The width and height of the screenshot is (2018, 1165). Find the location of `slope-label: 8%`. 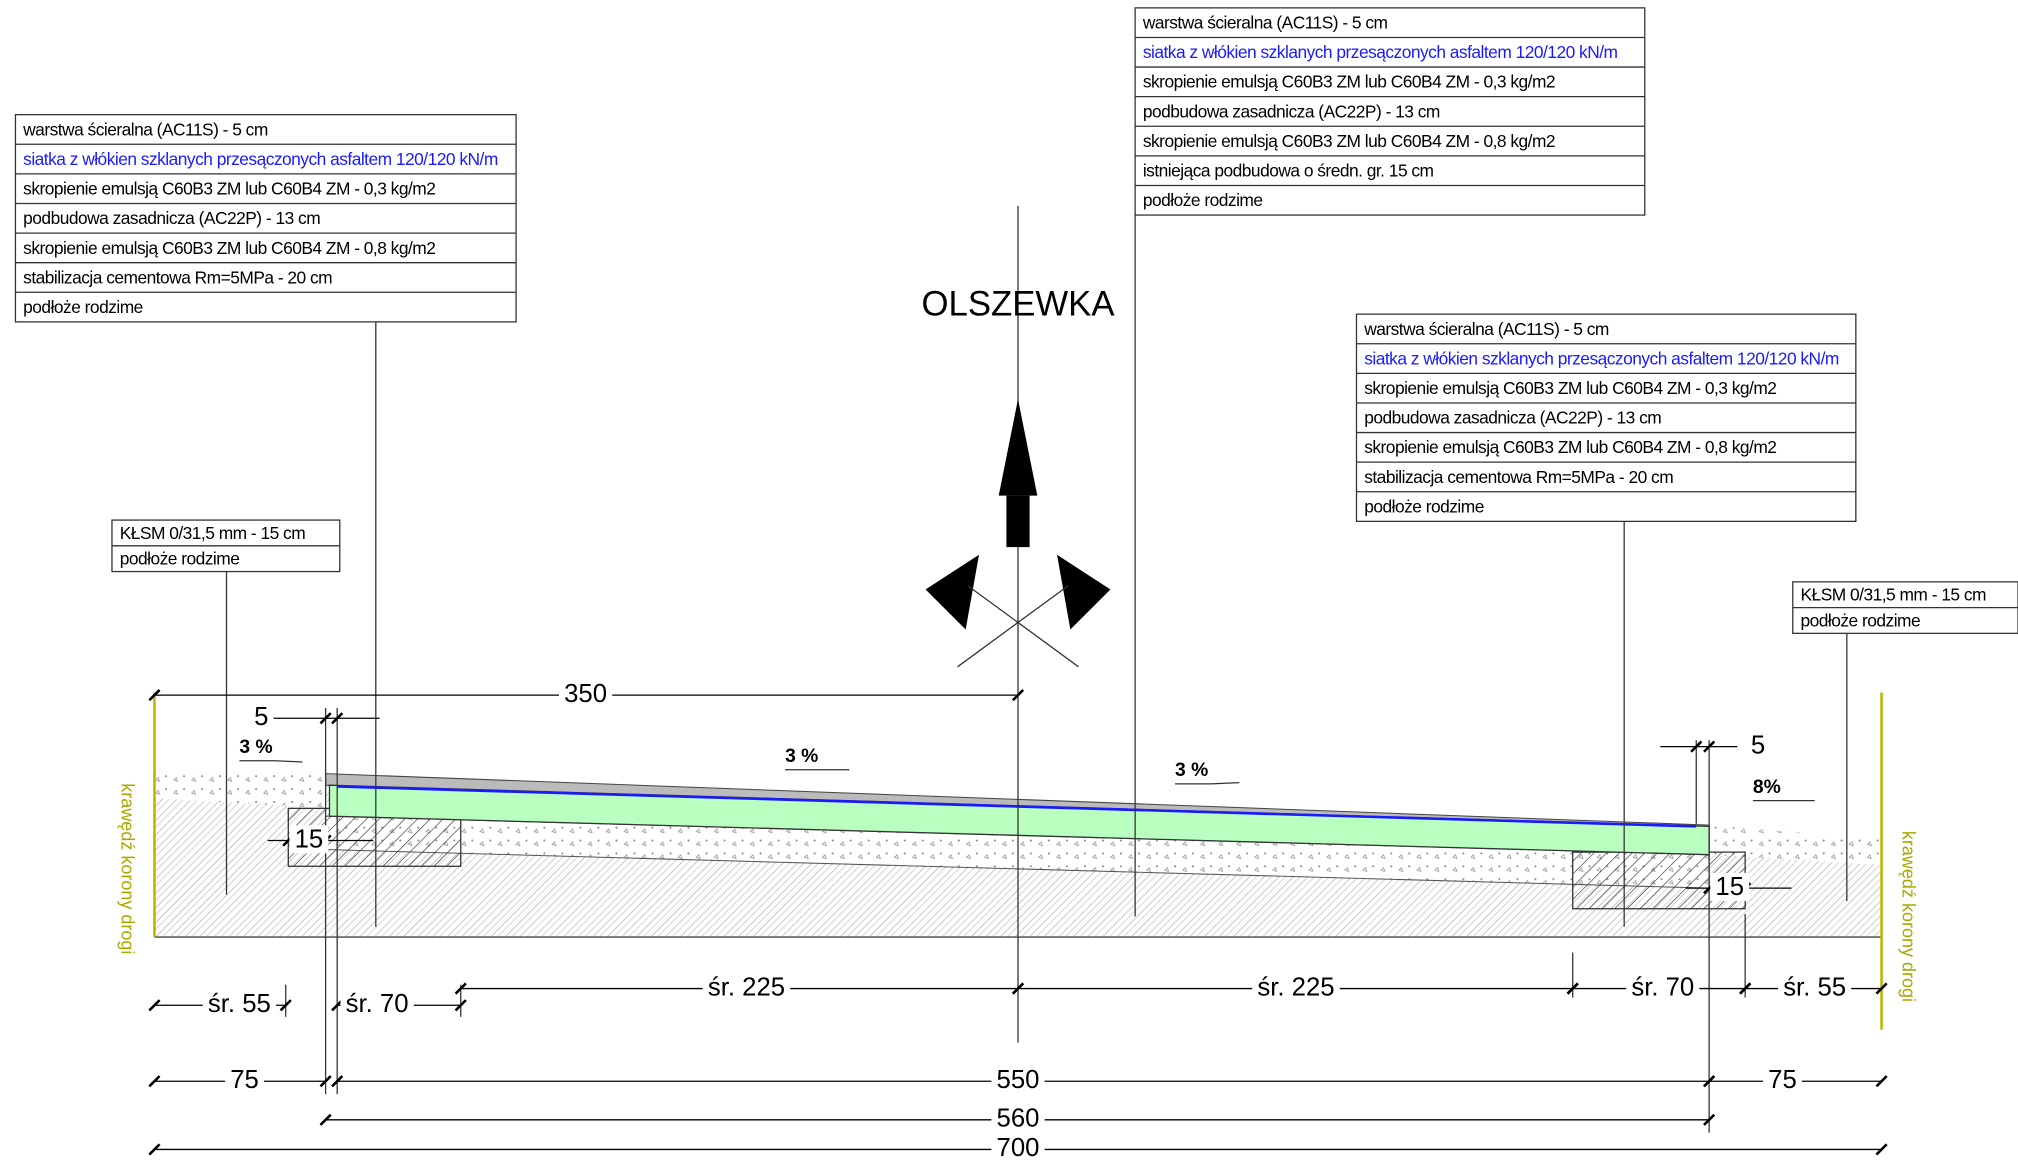

slope-label: 8% is located at coordinates (1767, 787).